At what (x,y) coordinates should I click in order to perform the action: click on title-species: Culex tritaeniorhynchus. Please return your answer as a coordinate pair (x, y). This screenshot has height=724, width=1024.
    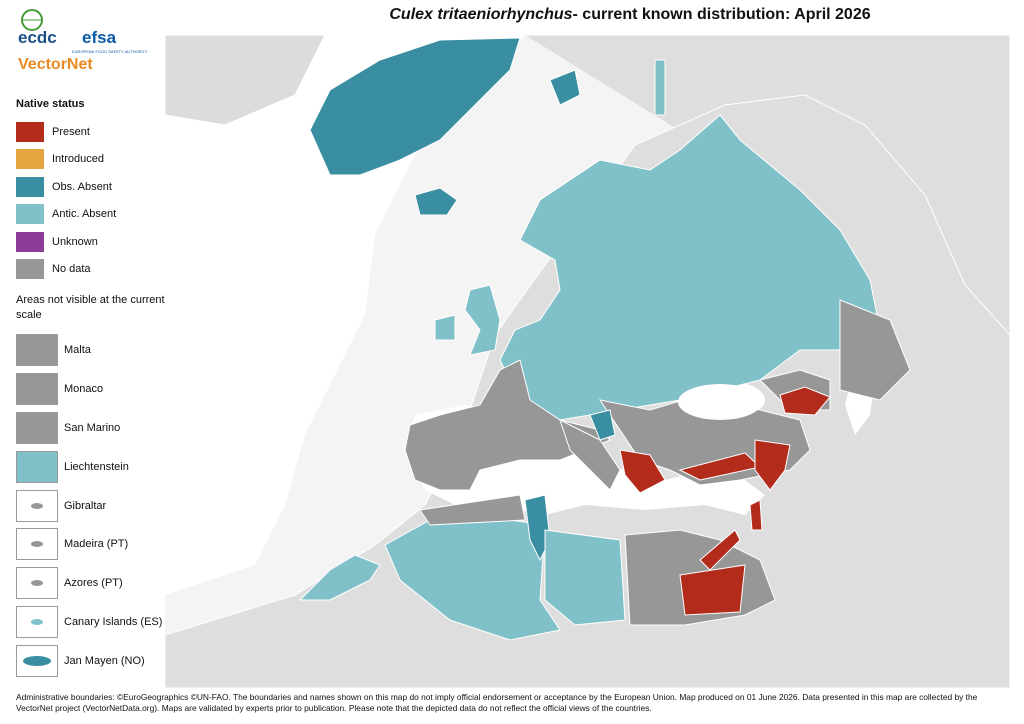
    Looking at the image, I should click on (481, 14).